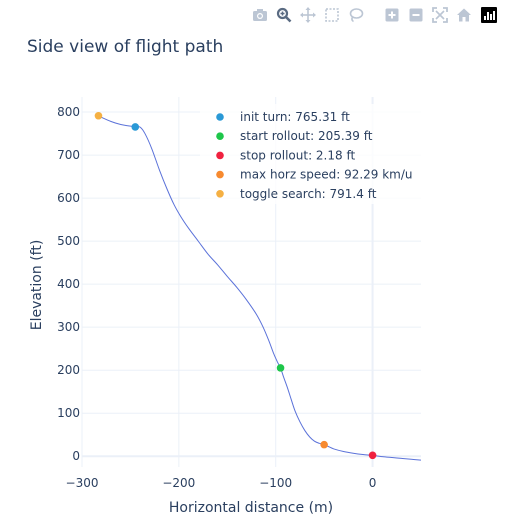 The height and width of the screenshot is (527, 505). I want to click on pan-icon, so click(308, 15).